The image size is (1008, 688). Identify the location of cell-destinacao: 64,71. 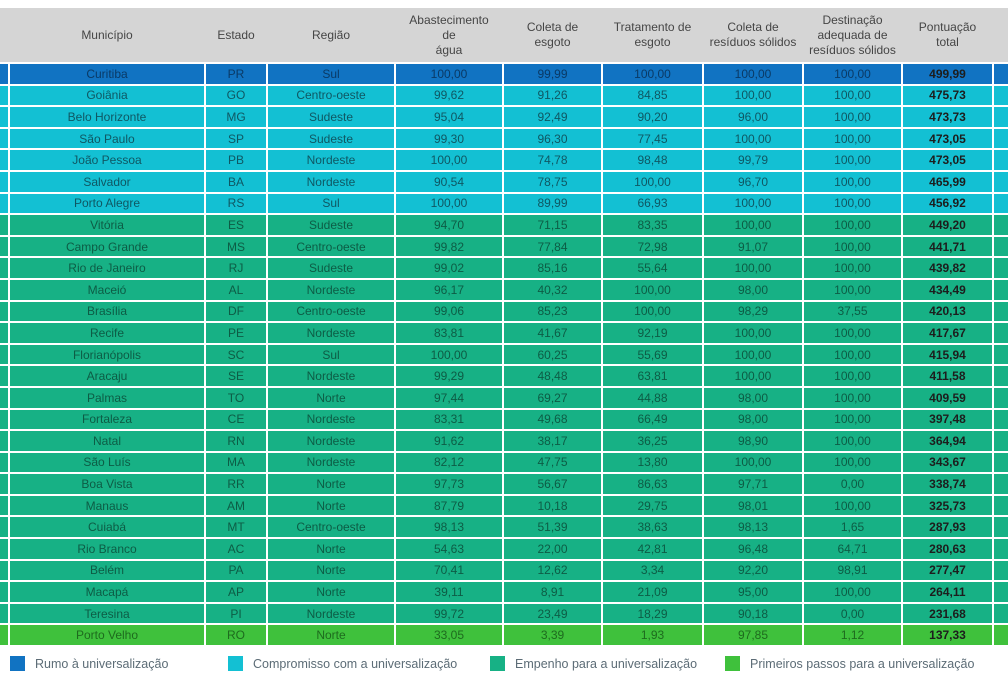
(852, 549).